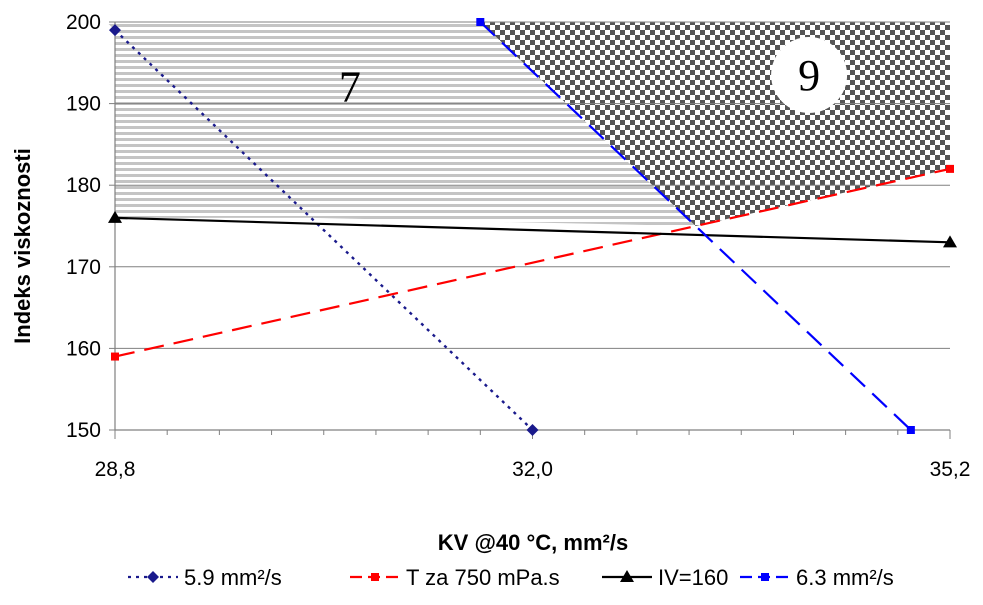  Describe the element at coordinates (22, 246) in the screenshot. I see `y-axis-title: Indeks viskoznosti` at that location.